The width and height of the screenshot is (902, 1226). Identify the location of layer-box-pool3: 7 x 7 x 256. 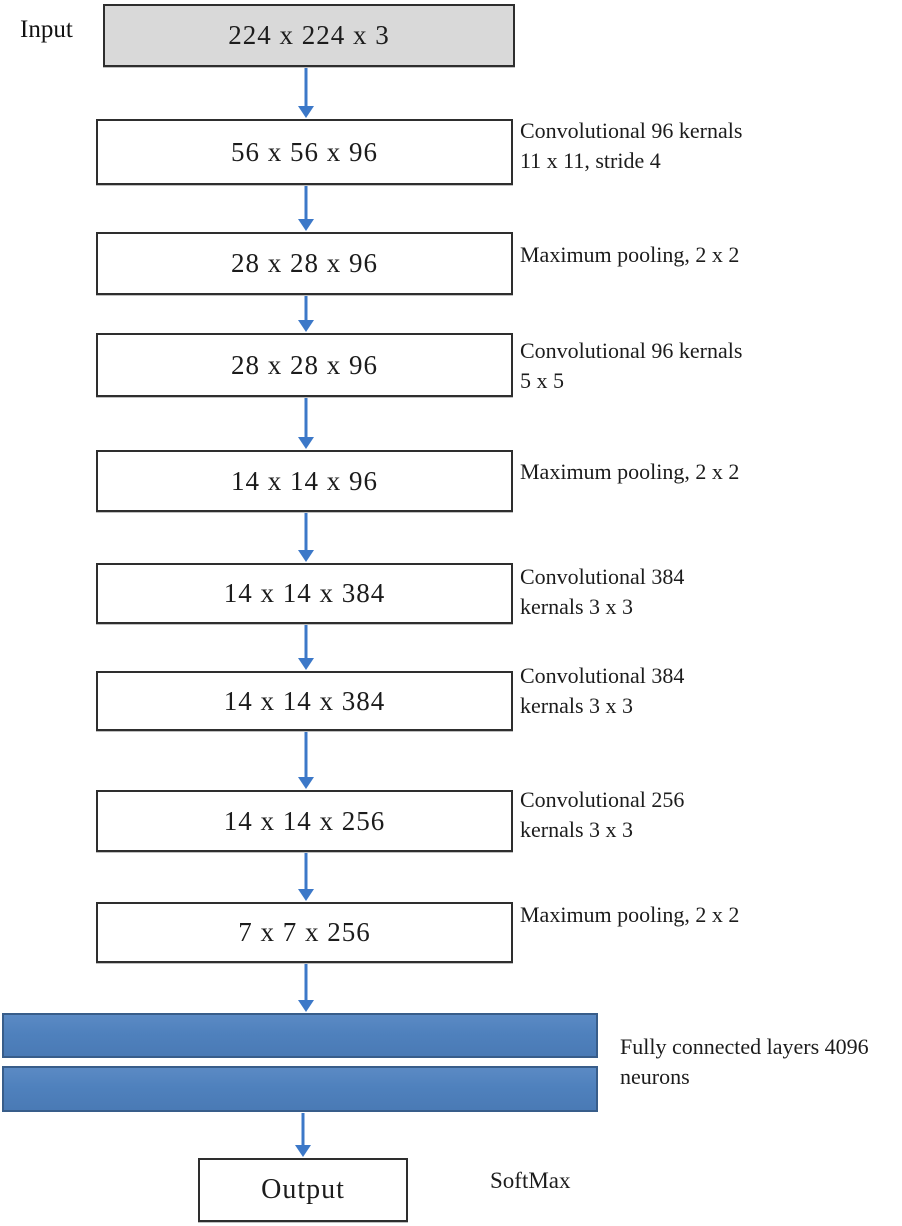
(304, 932).